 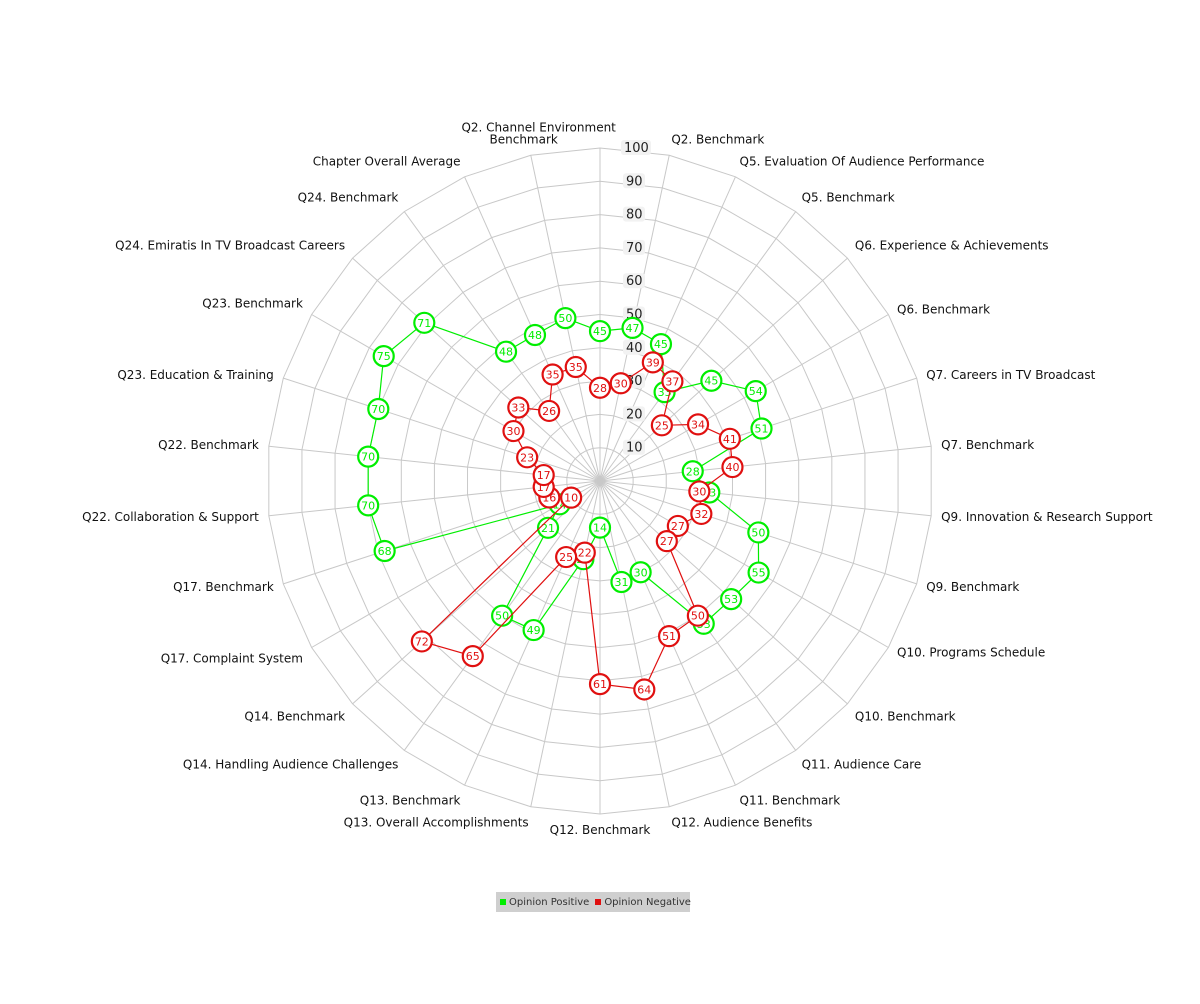 I want to click on data-label-negative: 51, so click(x=669, y=636).